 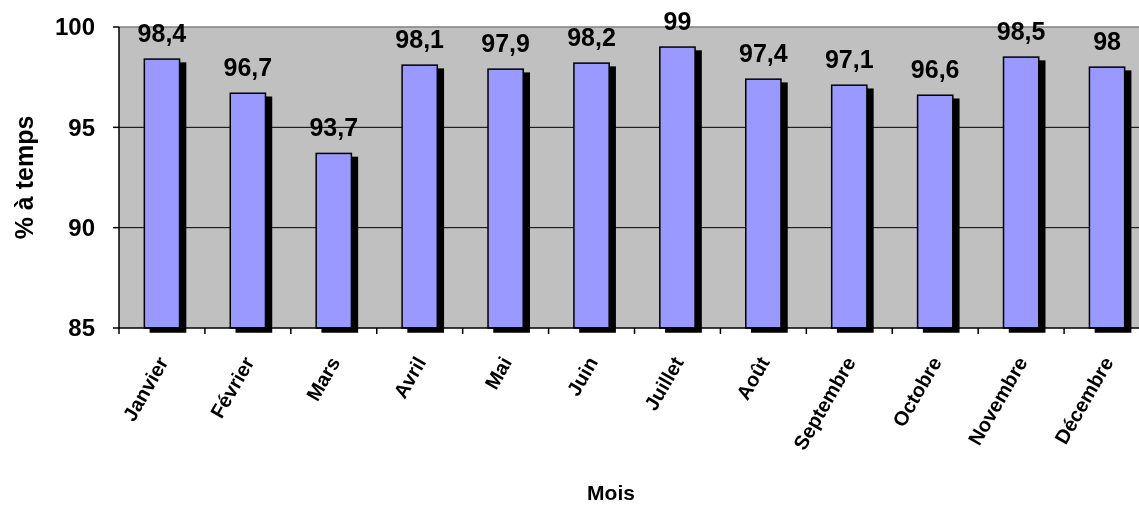 I want to click on data-label: 98,4, so click(x=162, y=33).